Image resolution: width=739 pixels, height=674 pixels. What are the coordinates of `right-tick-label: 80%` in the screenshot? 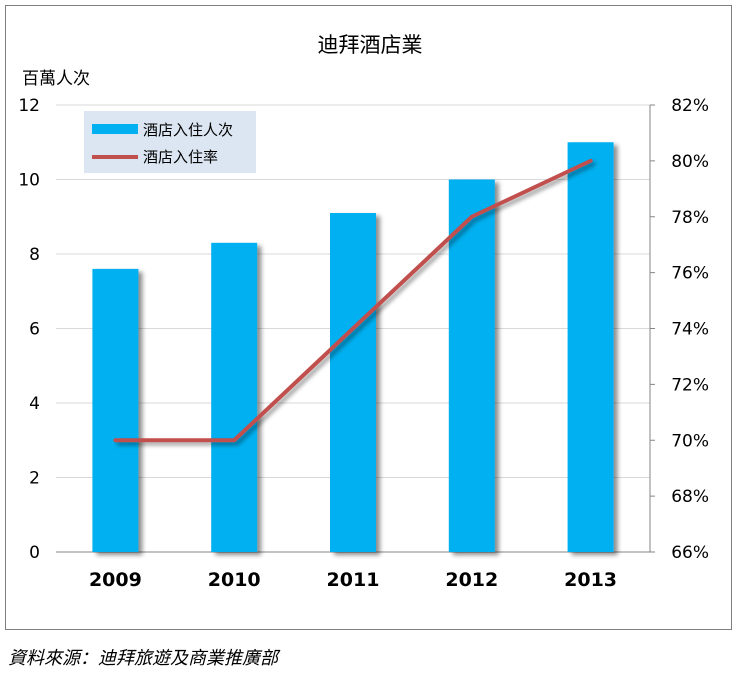 It's located at (690, 162).